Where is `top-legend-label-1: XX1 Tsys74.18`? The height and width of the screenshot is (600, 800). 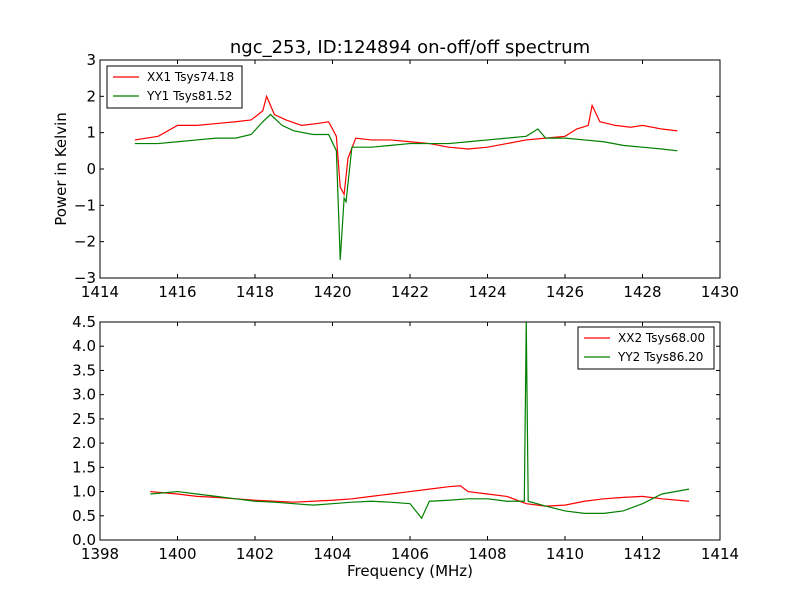
top-legend-label-1: XX1 Tsys74.18 is located at coordinates (190, 77).